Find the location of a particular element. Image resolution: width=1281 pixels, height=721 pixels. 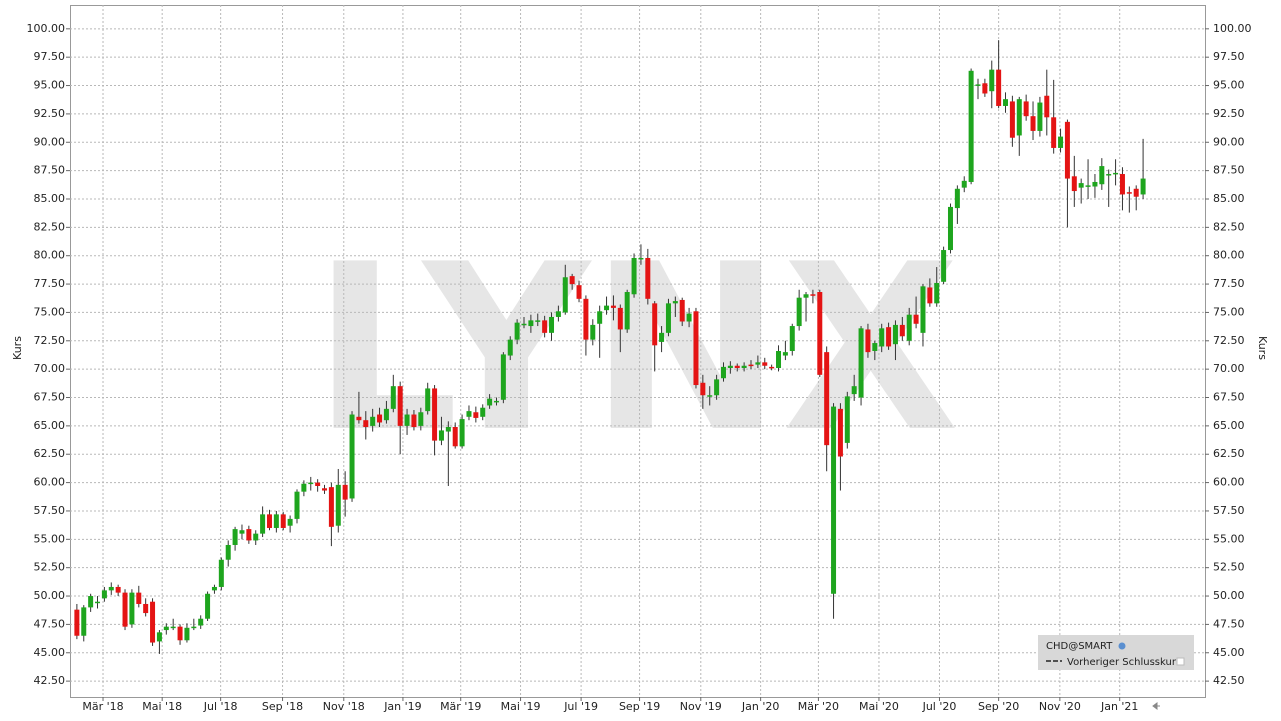

y2-tick-label: 62.50 is located at coordinates (1229, 453).